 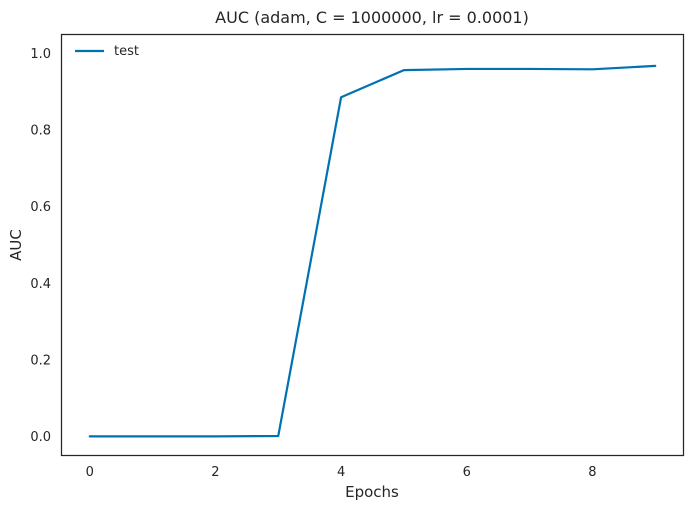 What do you see at coordinates (40, 360) in the screenshot?
I see `y-tick-label: 0.2` at bounding box center [40, 360].